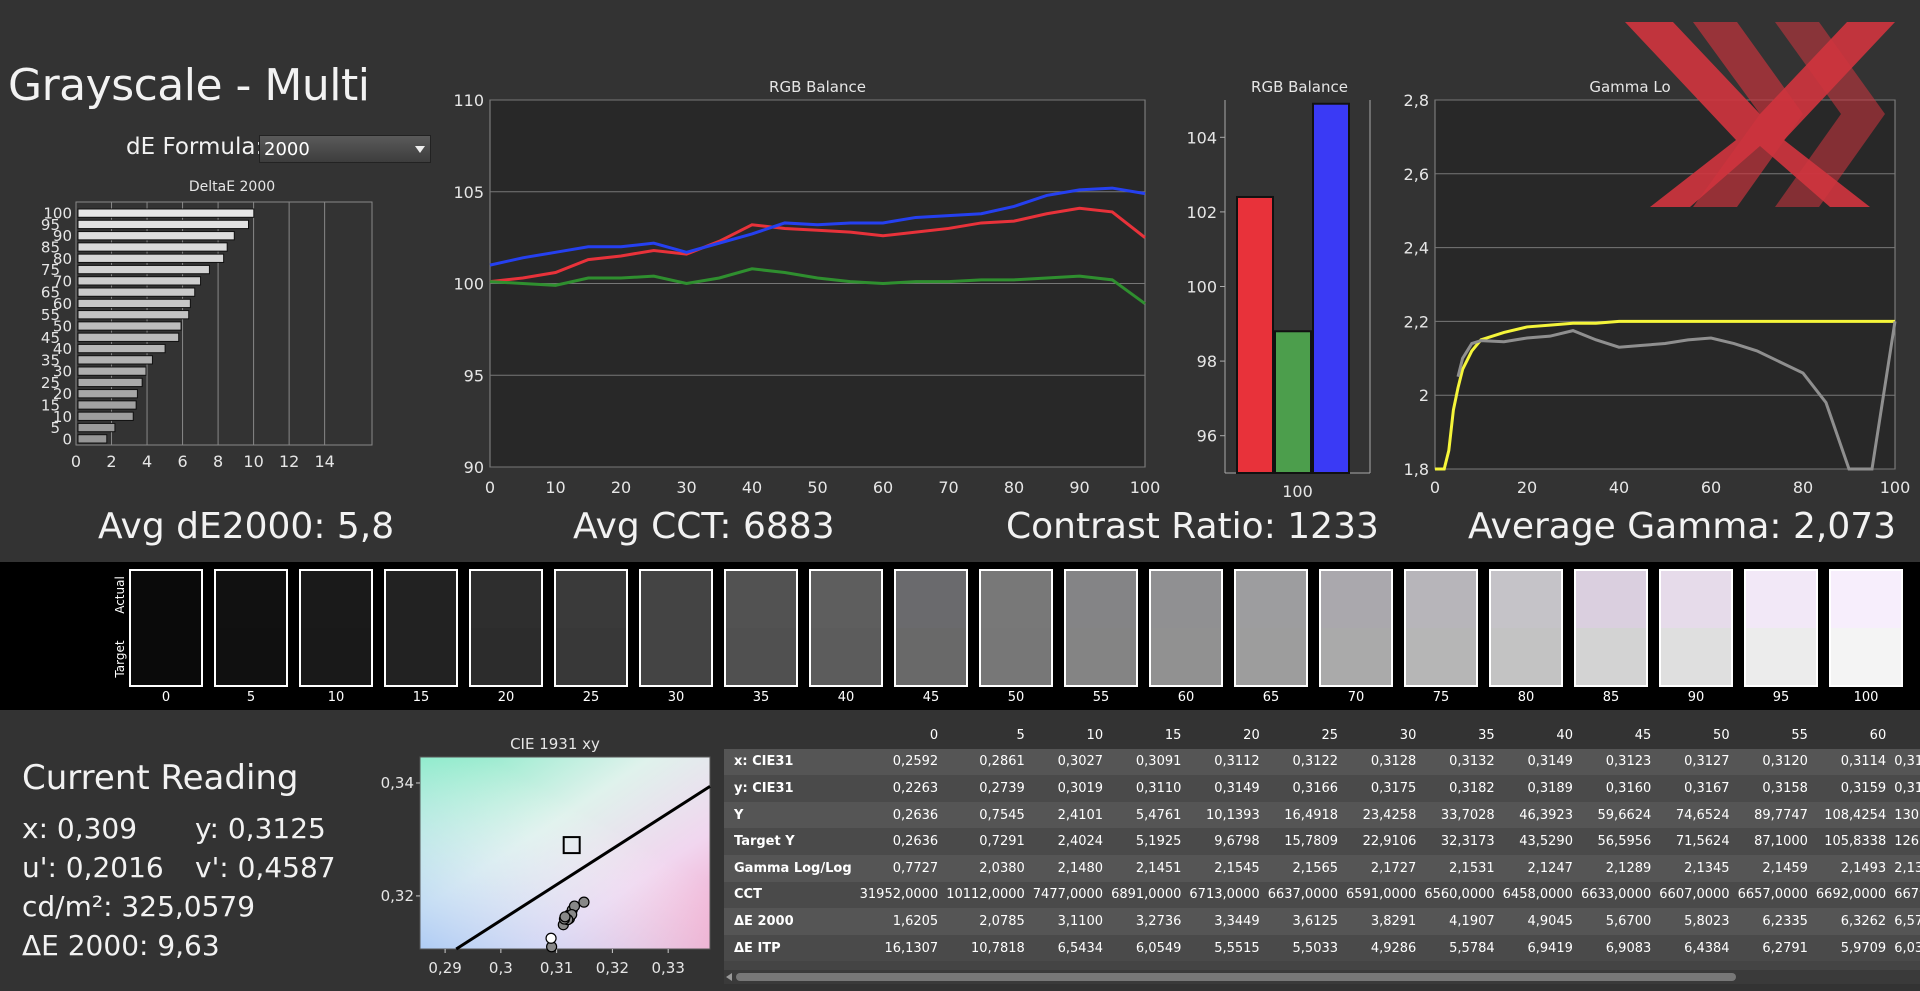  Describe the element at coordinates (817, 87) in the screenshot. I see `rgb-line-title: RGB Balance` at that location.